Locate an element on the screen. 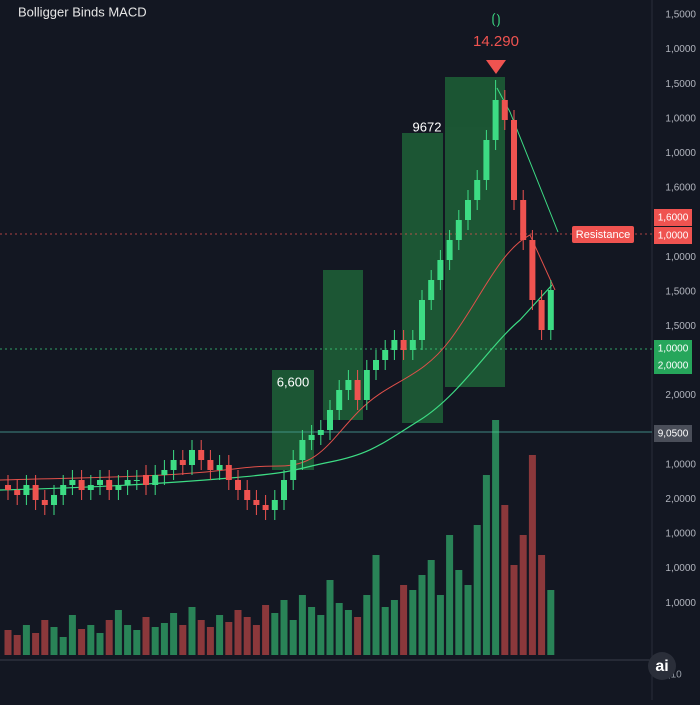 The image size is (700, 705). price-badge-label: 1,6000 is located at coordinates (673, 218).